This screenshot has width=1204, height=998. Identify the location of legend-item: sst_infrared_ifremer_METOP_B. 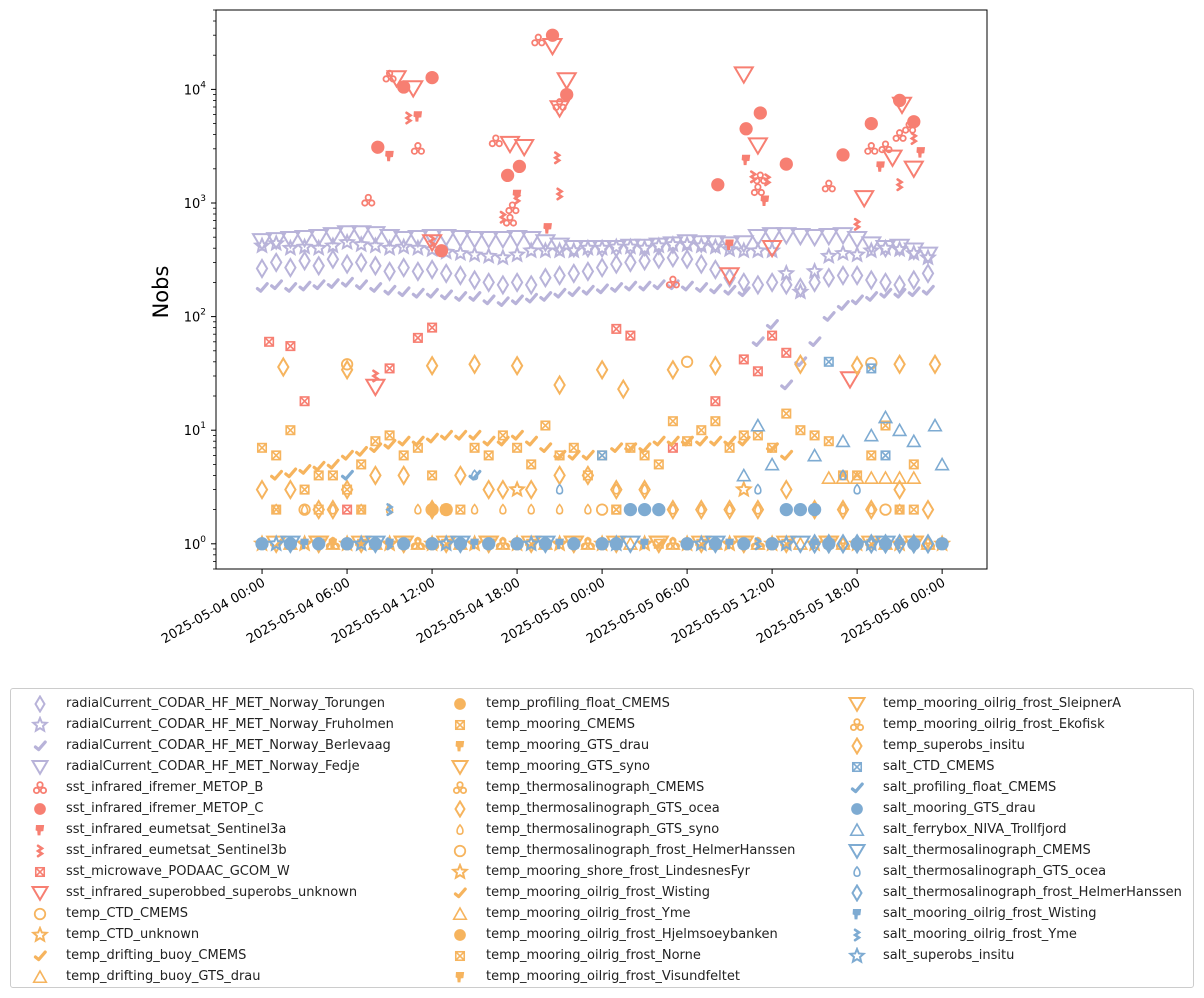
(208, 787).